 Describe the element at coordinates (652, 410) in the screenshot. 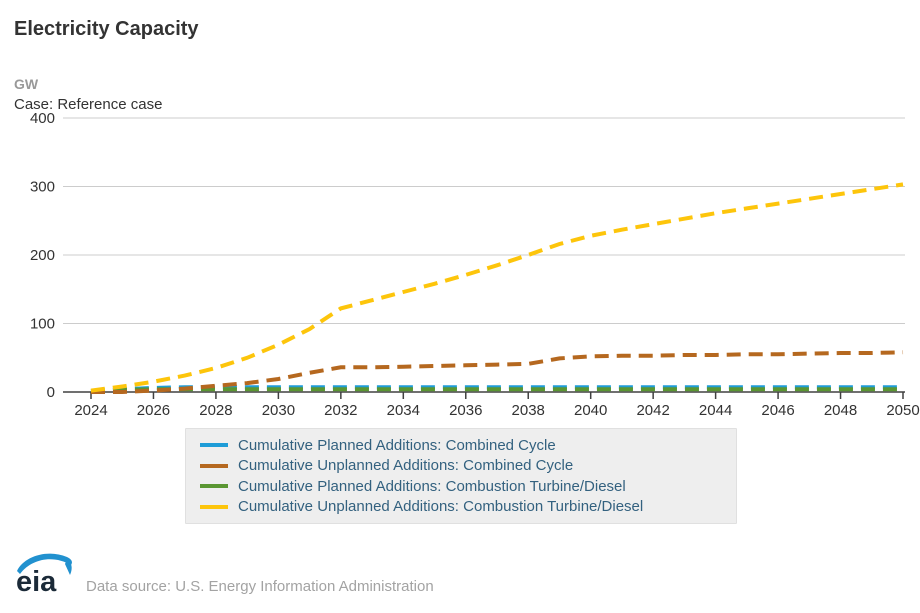

I see `x-tick-label: 2042` at that location.